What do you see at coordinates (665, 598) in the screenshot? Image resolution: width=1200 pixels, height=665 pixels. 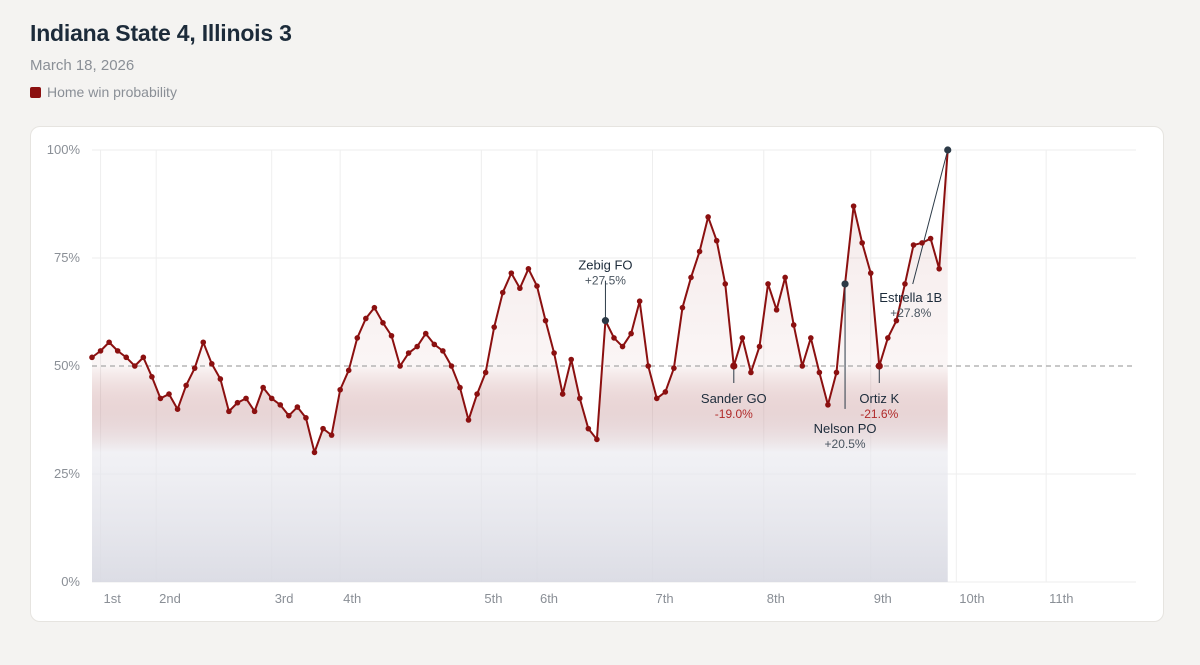 I see `inning-label: 7th` at bounding box center [665, 598].